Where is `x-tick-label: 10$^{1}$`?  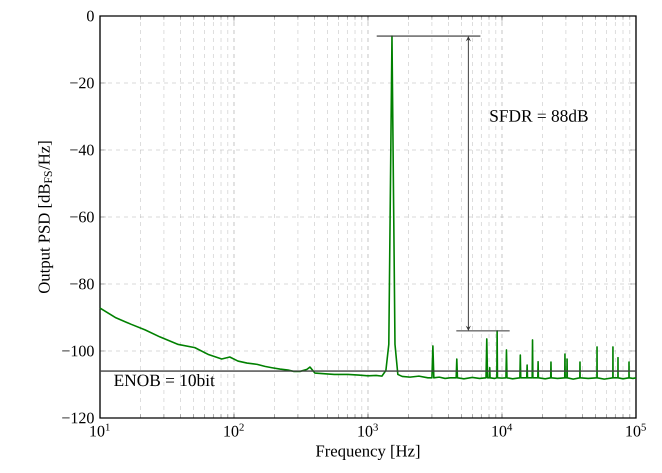 x-tick-label: 10$^{1}$ is located at coordinates (100, 430).